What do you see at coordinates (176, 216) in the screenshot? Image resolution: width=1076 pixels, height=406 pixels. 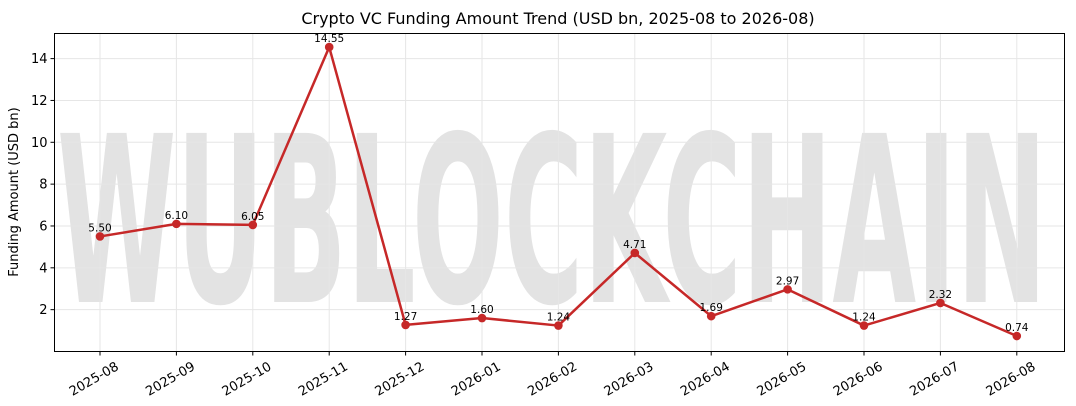 I see `data-label: 6.10` at bounding box center [176, 216].